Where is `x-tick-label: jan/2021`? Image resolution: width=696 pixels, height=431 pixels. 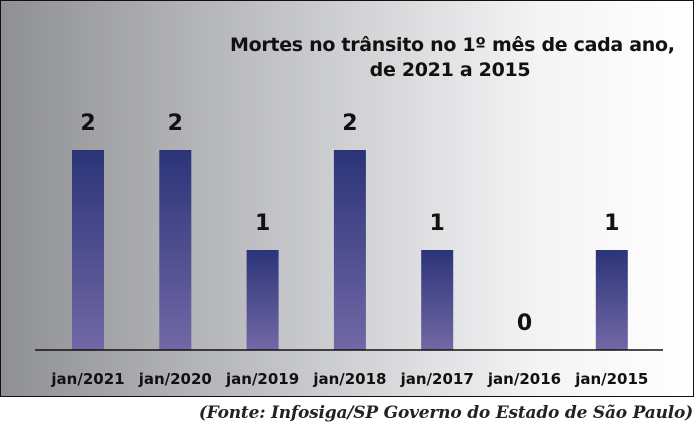
x-tick-label: jan/2021 is located at coordinates (87, 379).